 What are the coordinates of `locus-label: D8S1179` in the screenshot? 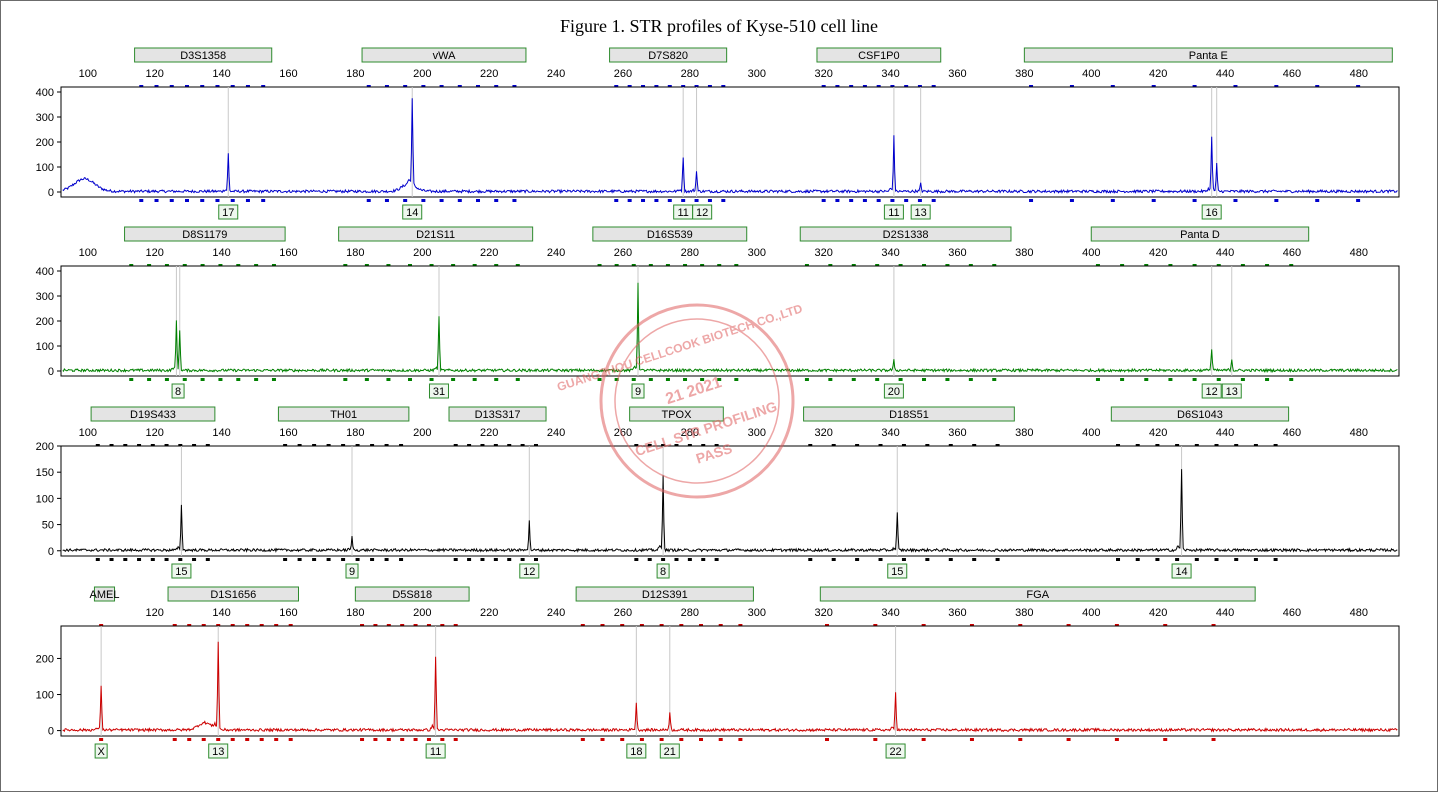 It's located at (204, 235).